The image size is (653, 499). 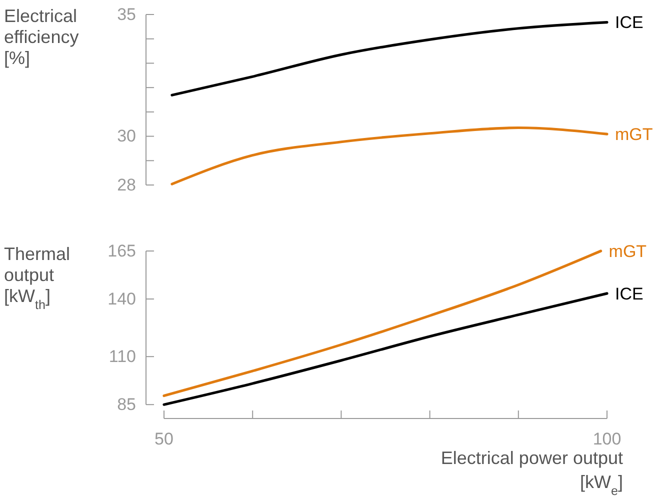 What do you see at coordinates (126, 136) in the screenshot?
I see `y-tick-label: 30` at bounding box center [126, 136].